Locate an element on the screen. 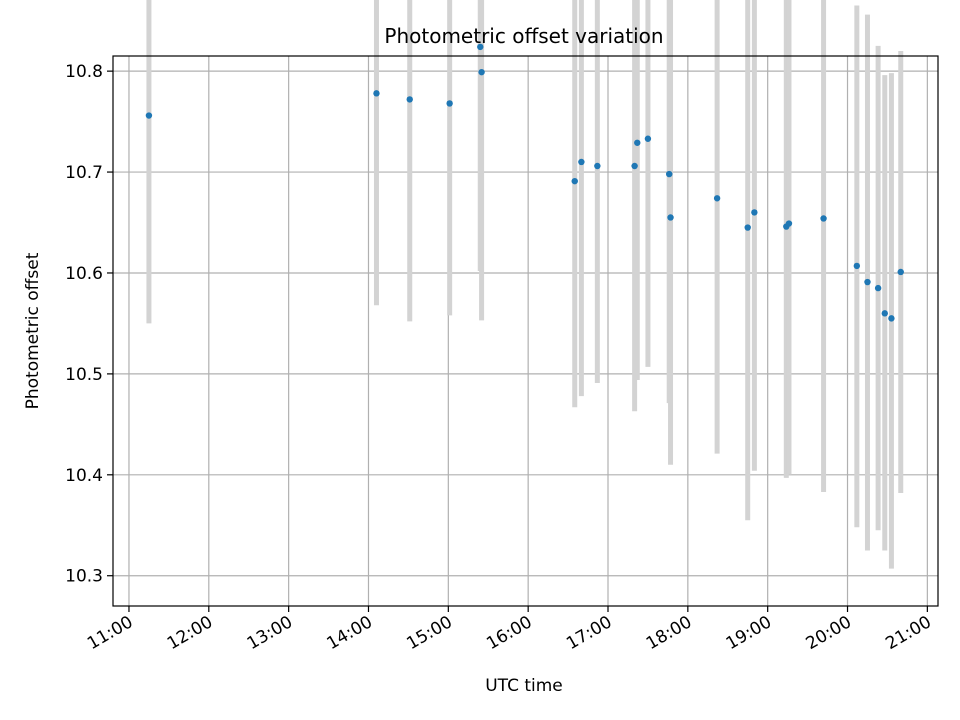  y-tick-label: 10.5 is located at coordinates (84, 375).